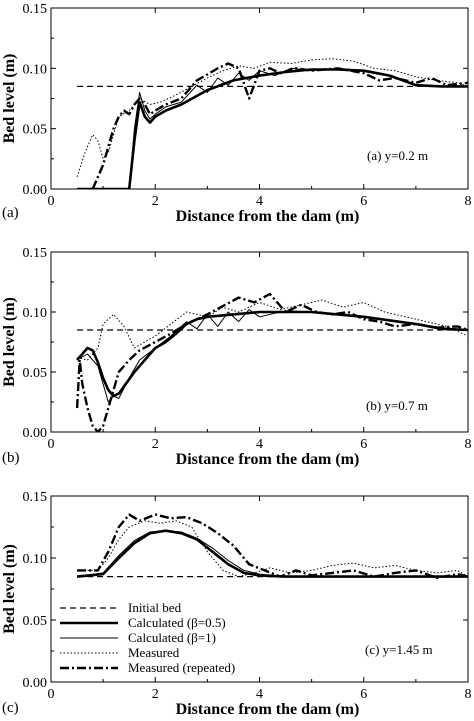  Describe the element at coordinates (155, 607) in the screenshot. I see `legend-label: Initial bed` at that location.